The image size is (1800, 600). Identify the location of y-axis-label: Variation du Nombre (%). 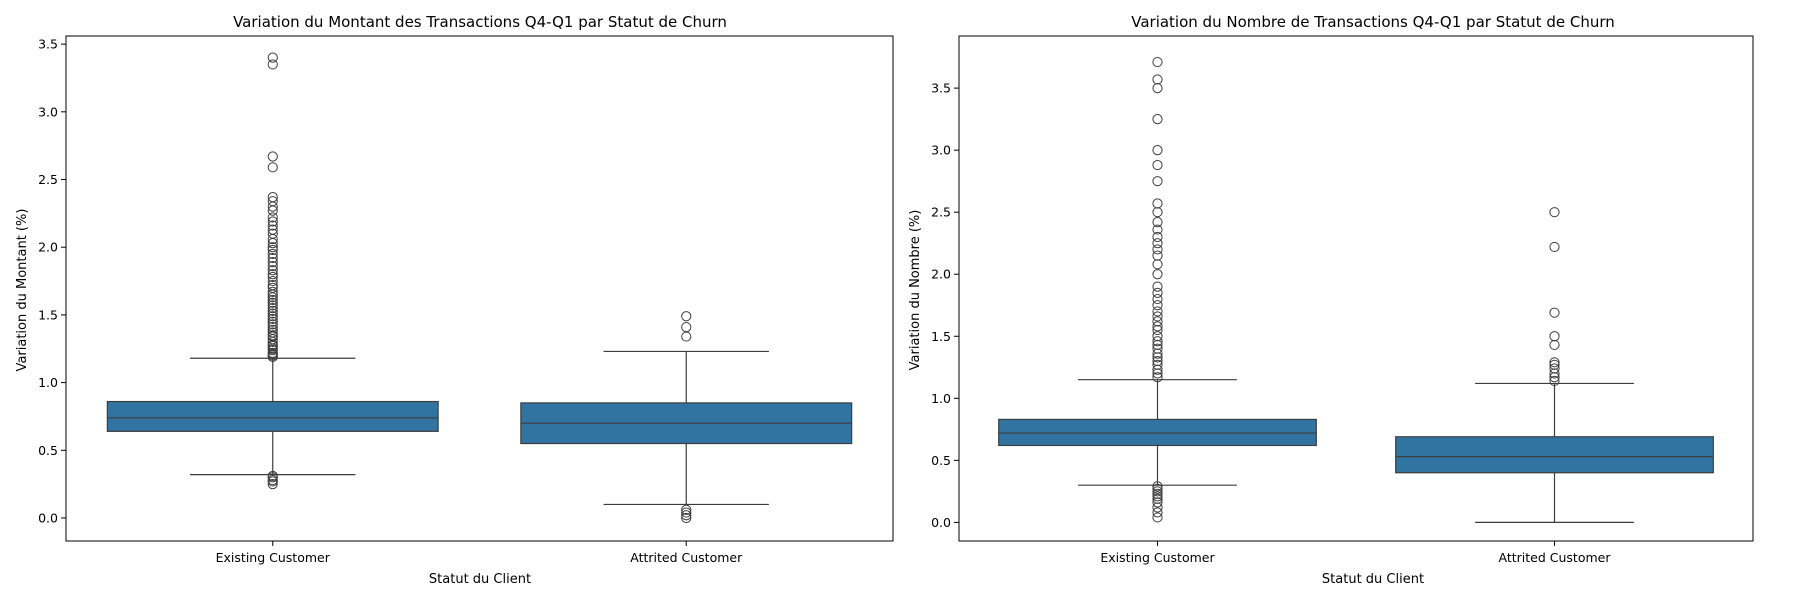
(915, 290).